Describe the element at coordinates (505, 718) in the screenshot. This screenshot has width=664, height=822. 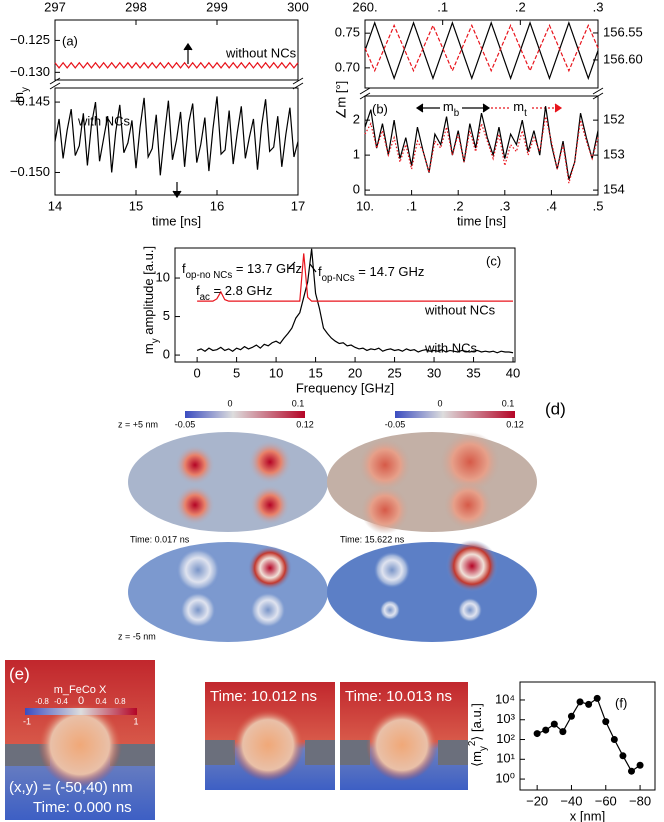
I see `y-tick-label: 10³` at that location.